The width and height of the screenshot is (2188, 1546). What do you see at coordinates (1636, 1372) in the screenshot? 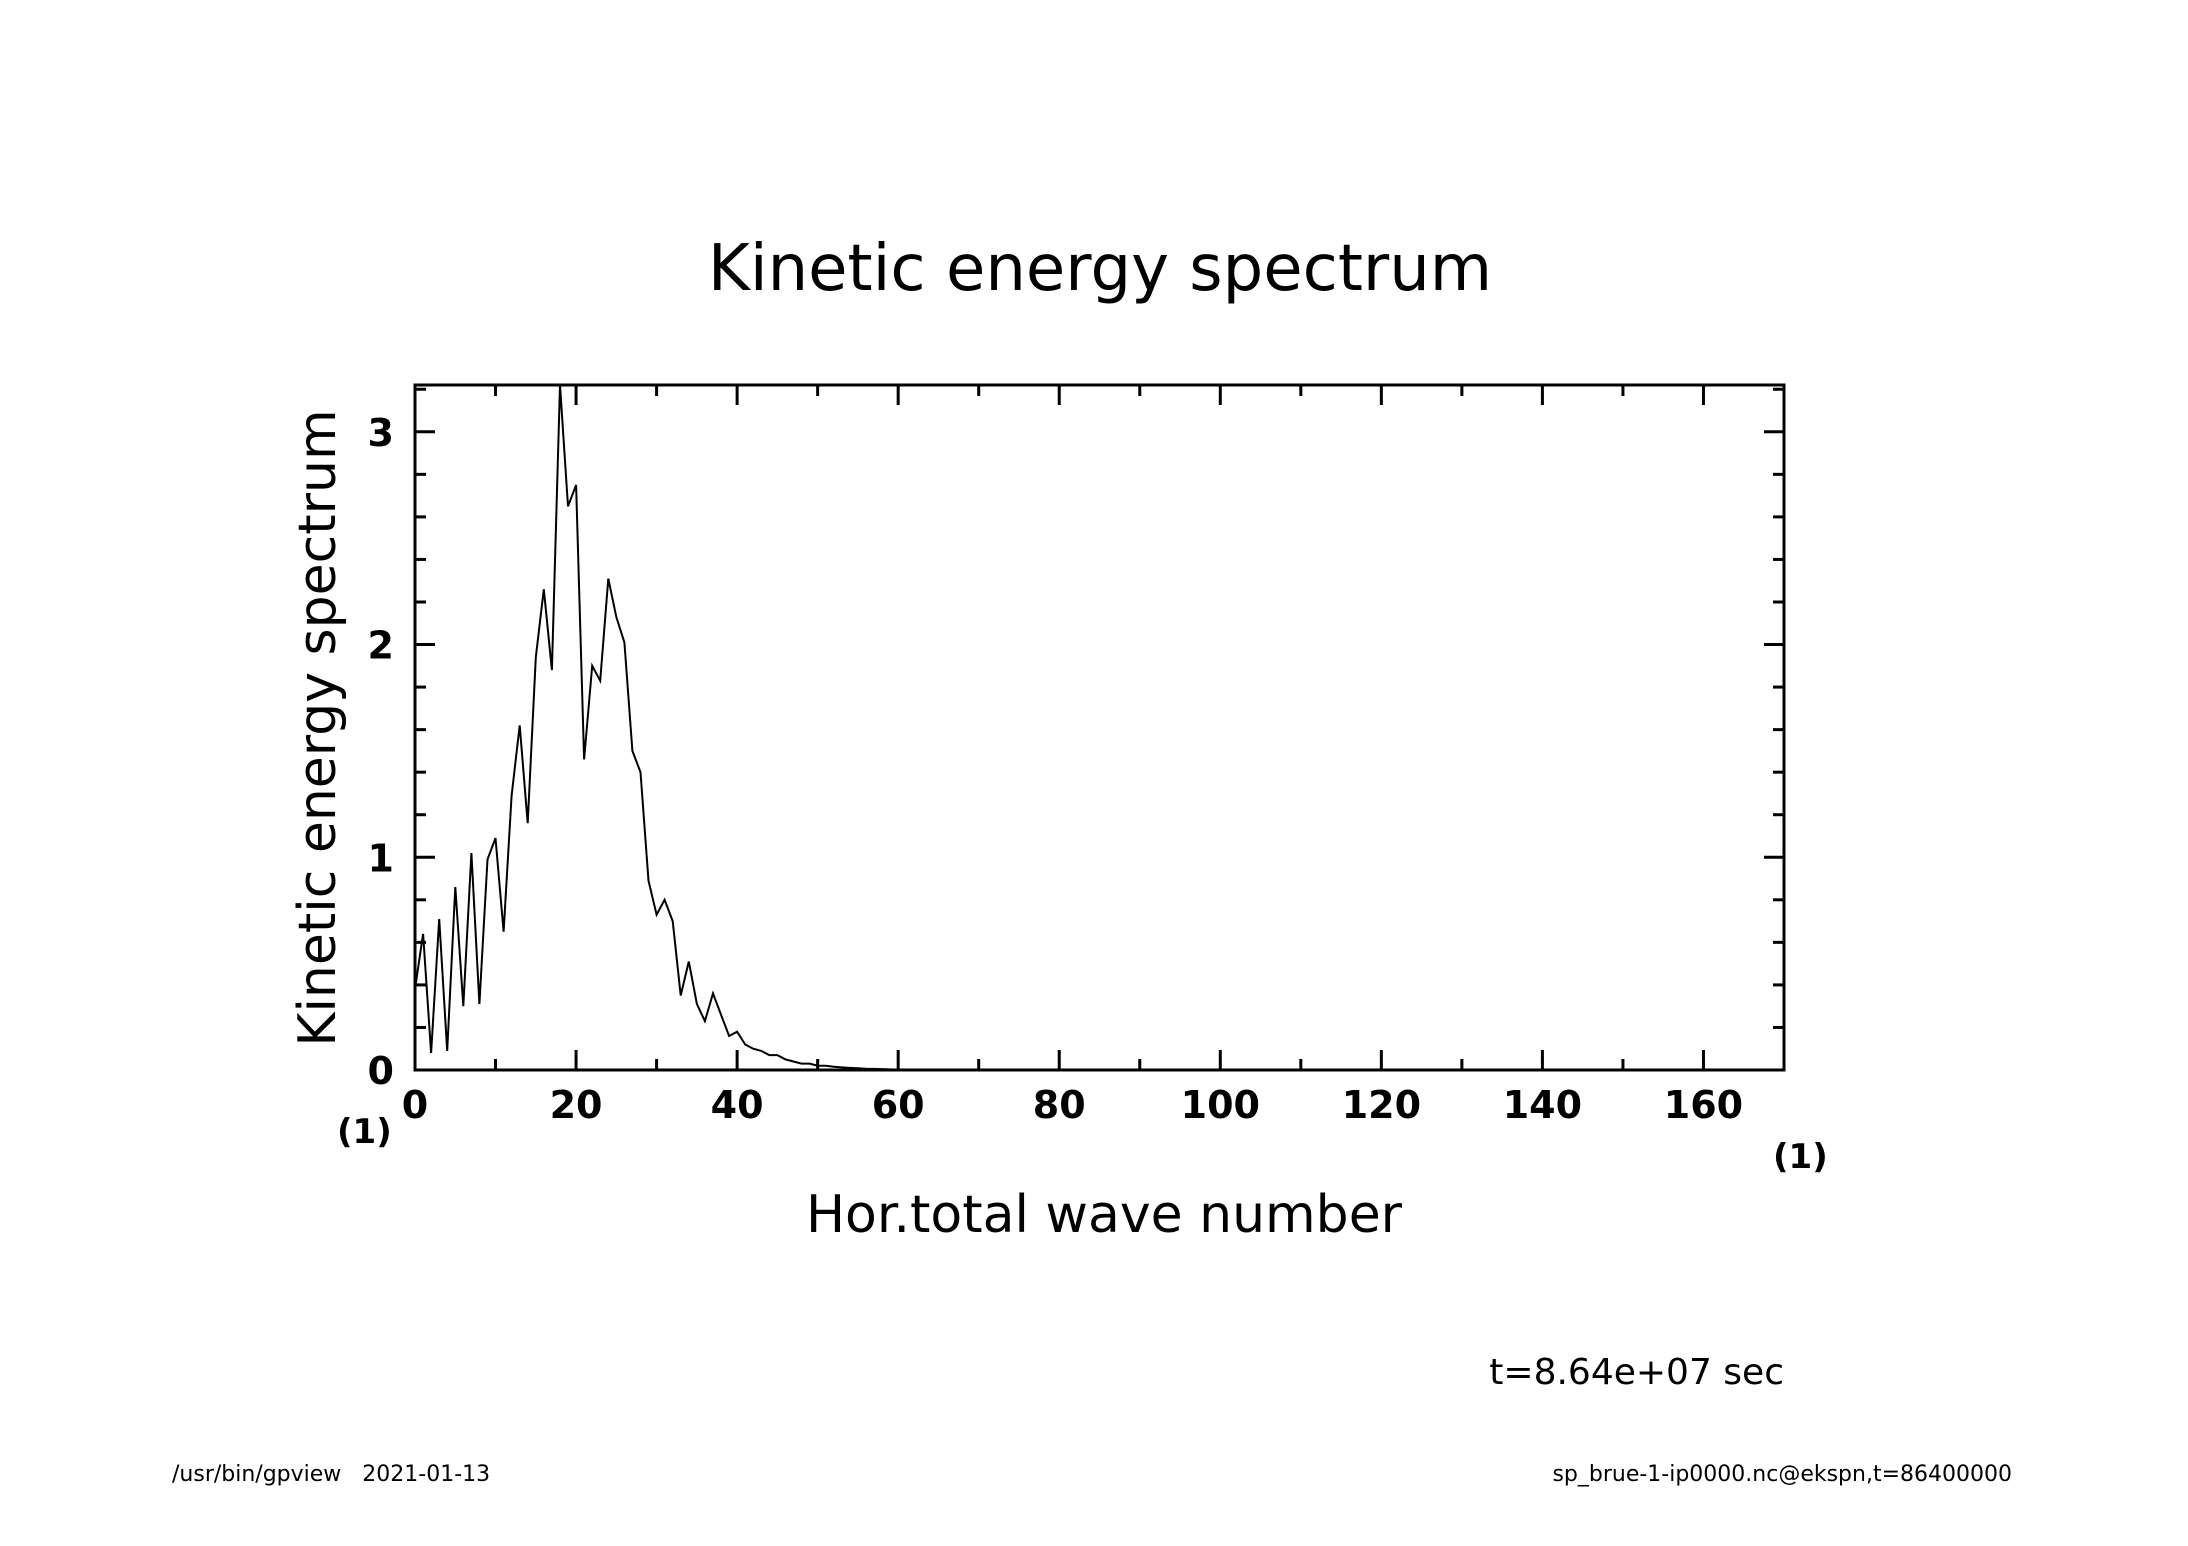
I see `time-annotation: t=8.64e+07 sec` at bounding box center [1636, 1372].